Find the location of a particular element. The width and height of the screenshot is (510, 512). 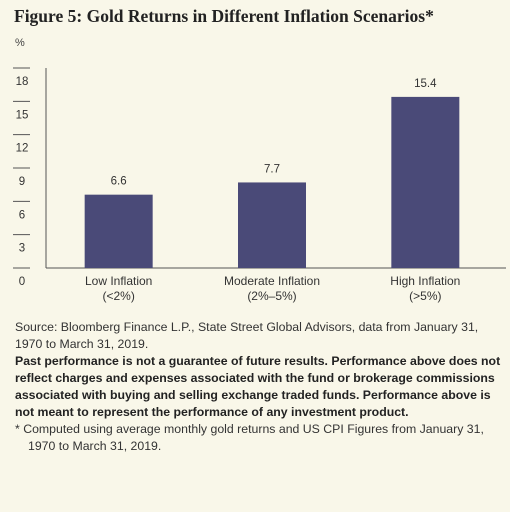

y-axis-unit-label: % is located at coordinates (20, 43).